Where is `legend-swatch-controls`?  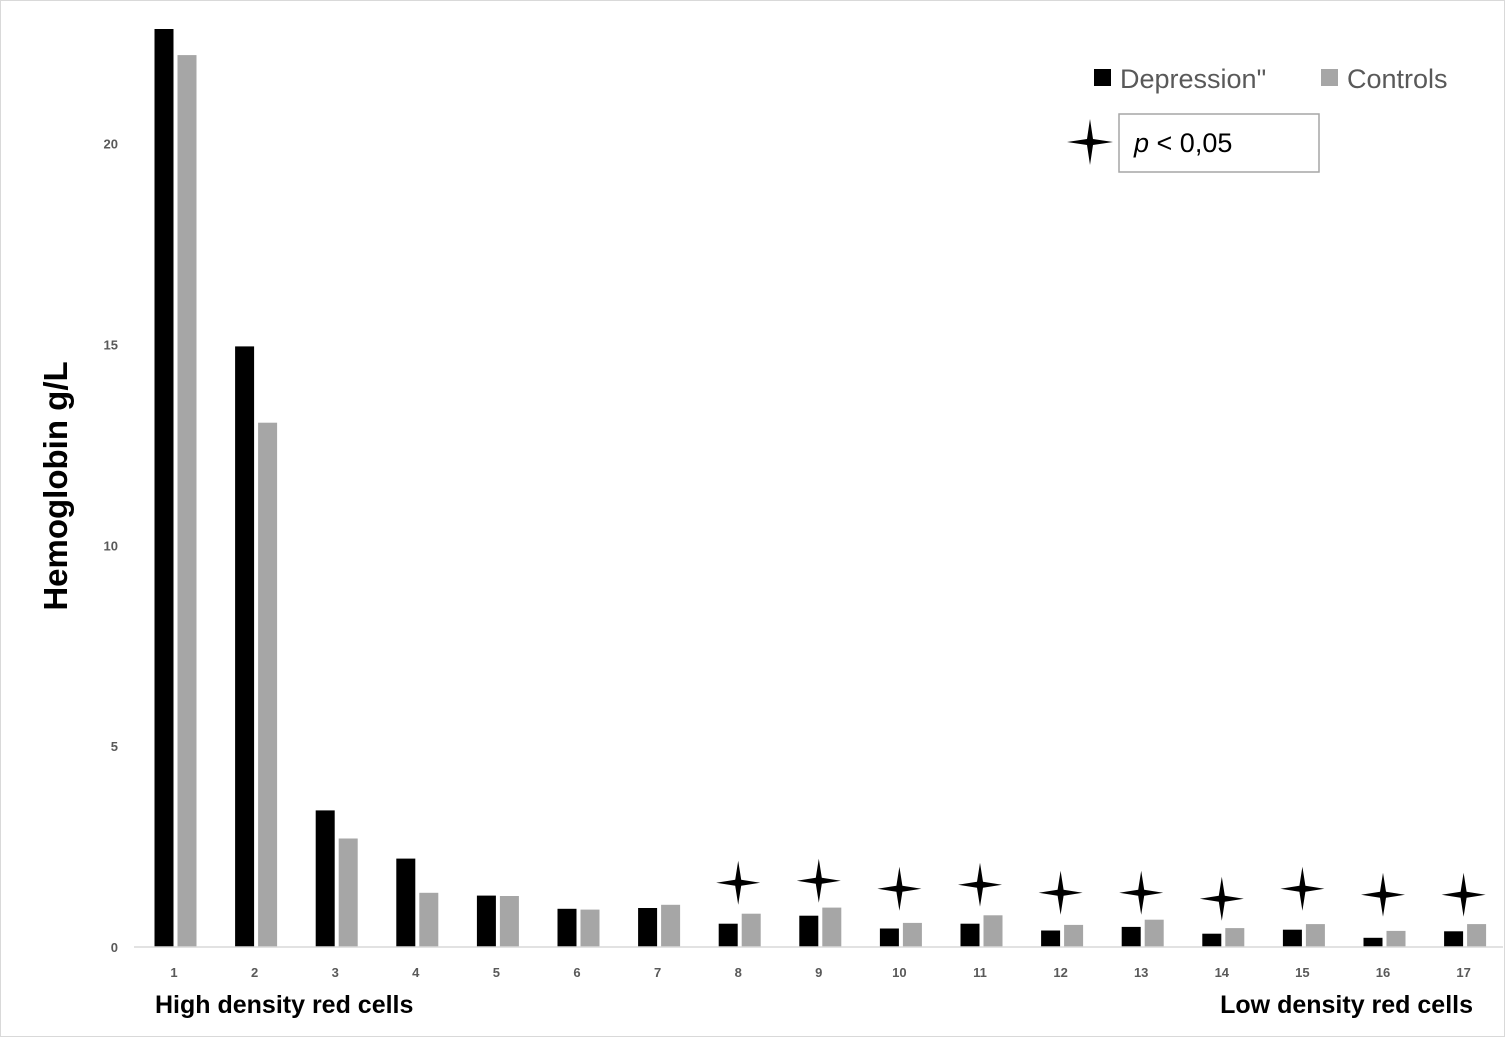
legend-swatch-controls is located at coordinates (1329, 77).